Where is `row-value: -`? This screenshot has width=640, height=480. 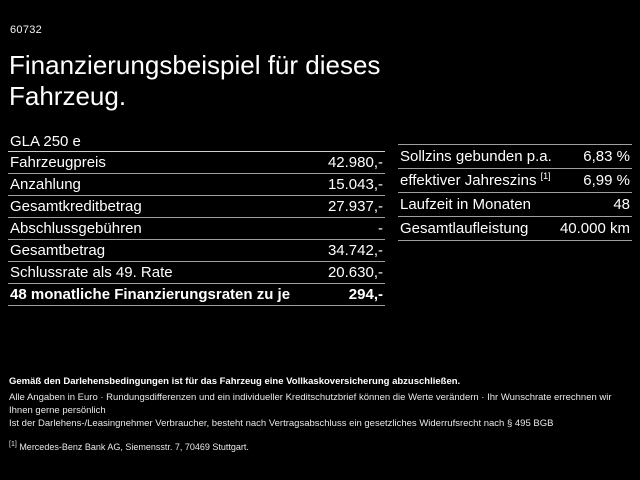 row-value: - is located at coordinates (380, 228).